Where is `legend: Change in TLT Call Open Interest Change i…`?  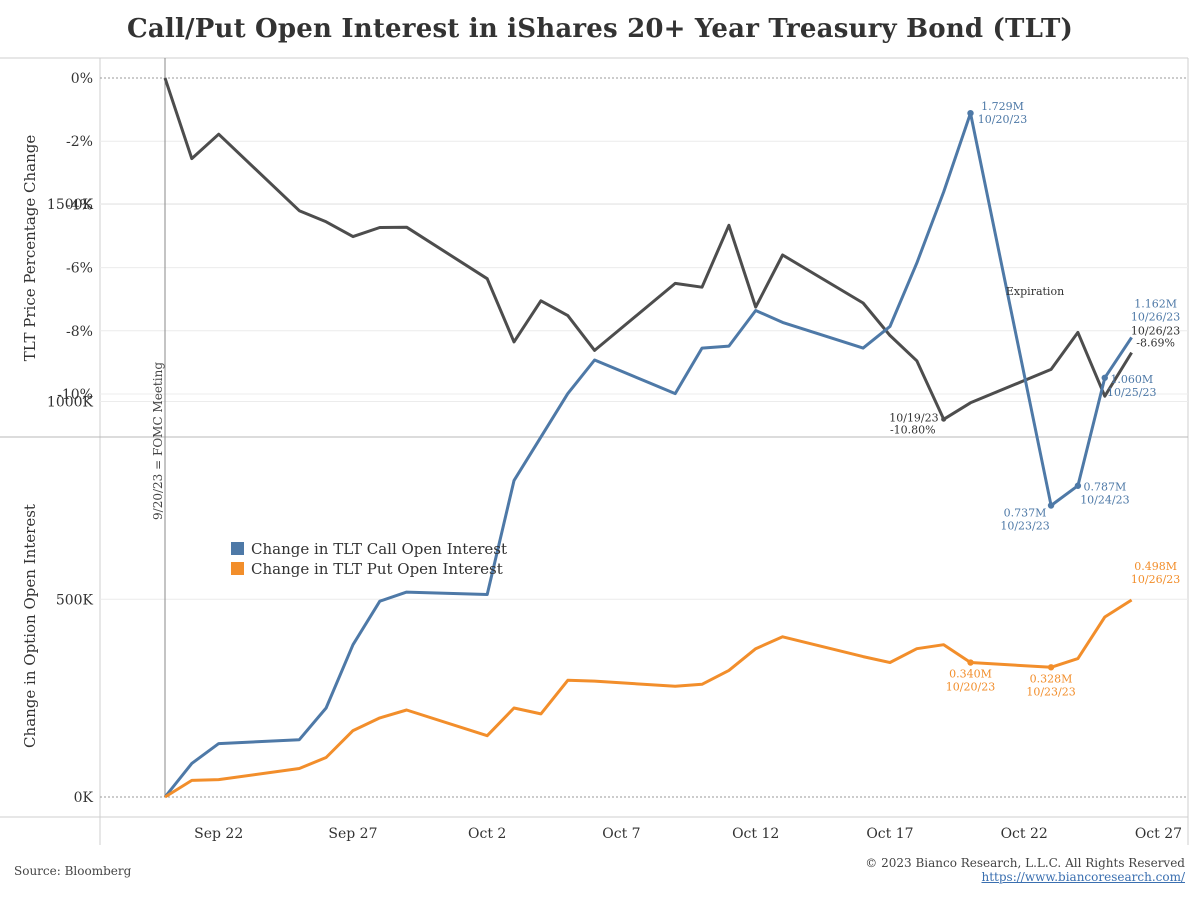
legend: Change in TLT Call Open Interest Change i… is located at coordinates (369, 559).